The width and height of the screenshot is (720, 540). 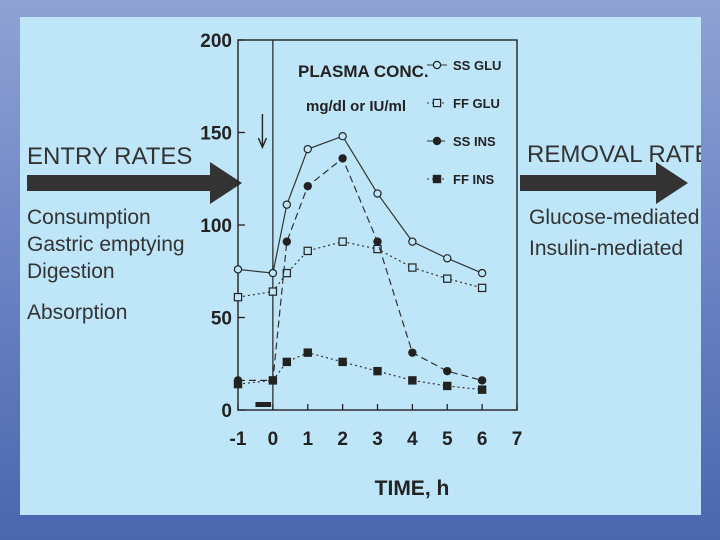 What do you see at coordinates (363, 71) in the screenshot?
I see `chart-title: PLASMA CONC.` at bounding box center [363, 71].